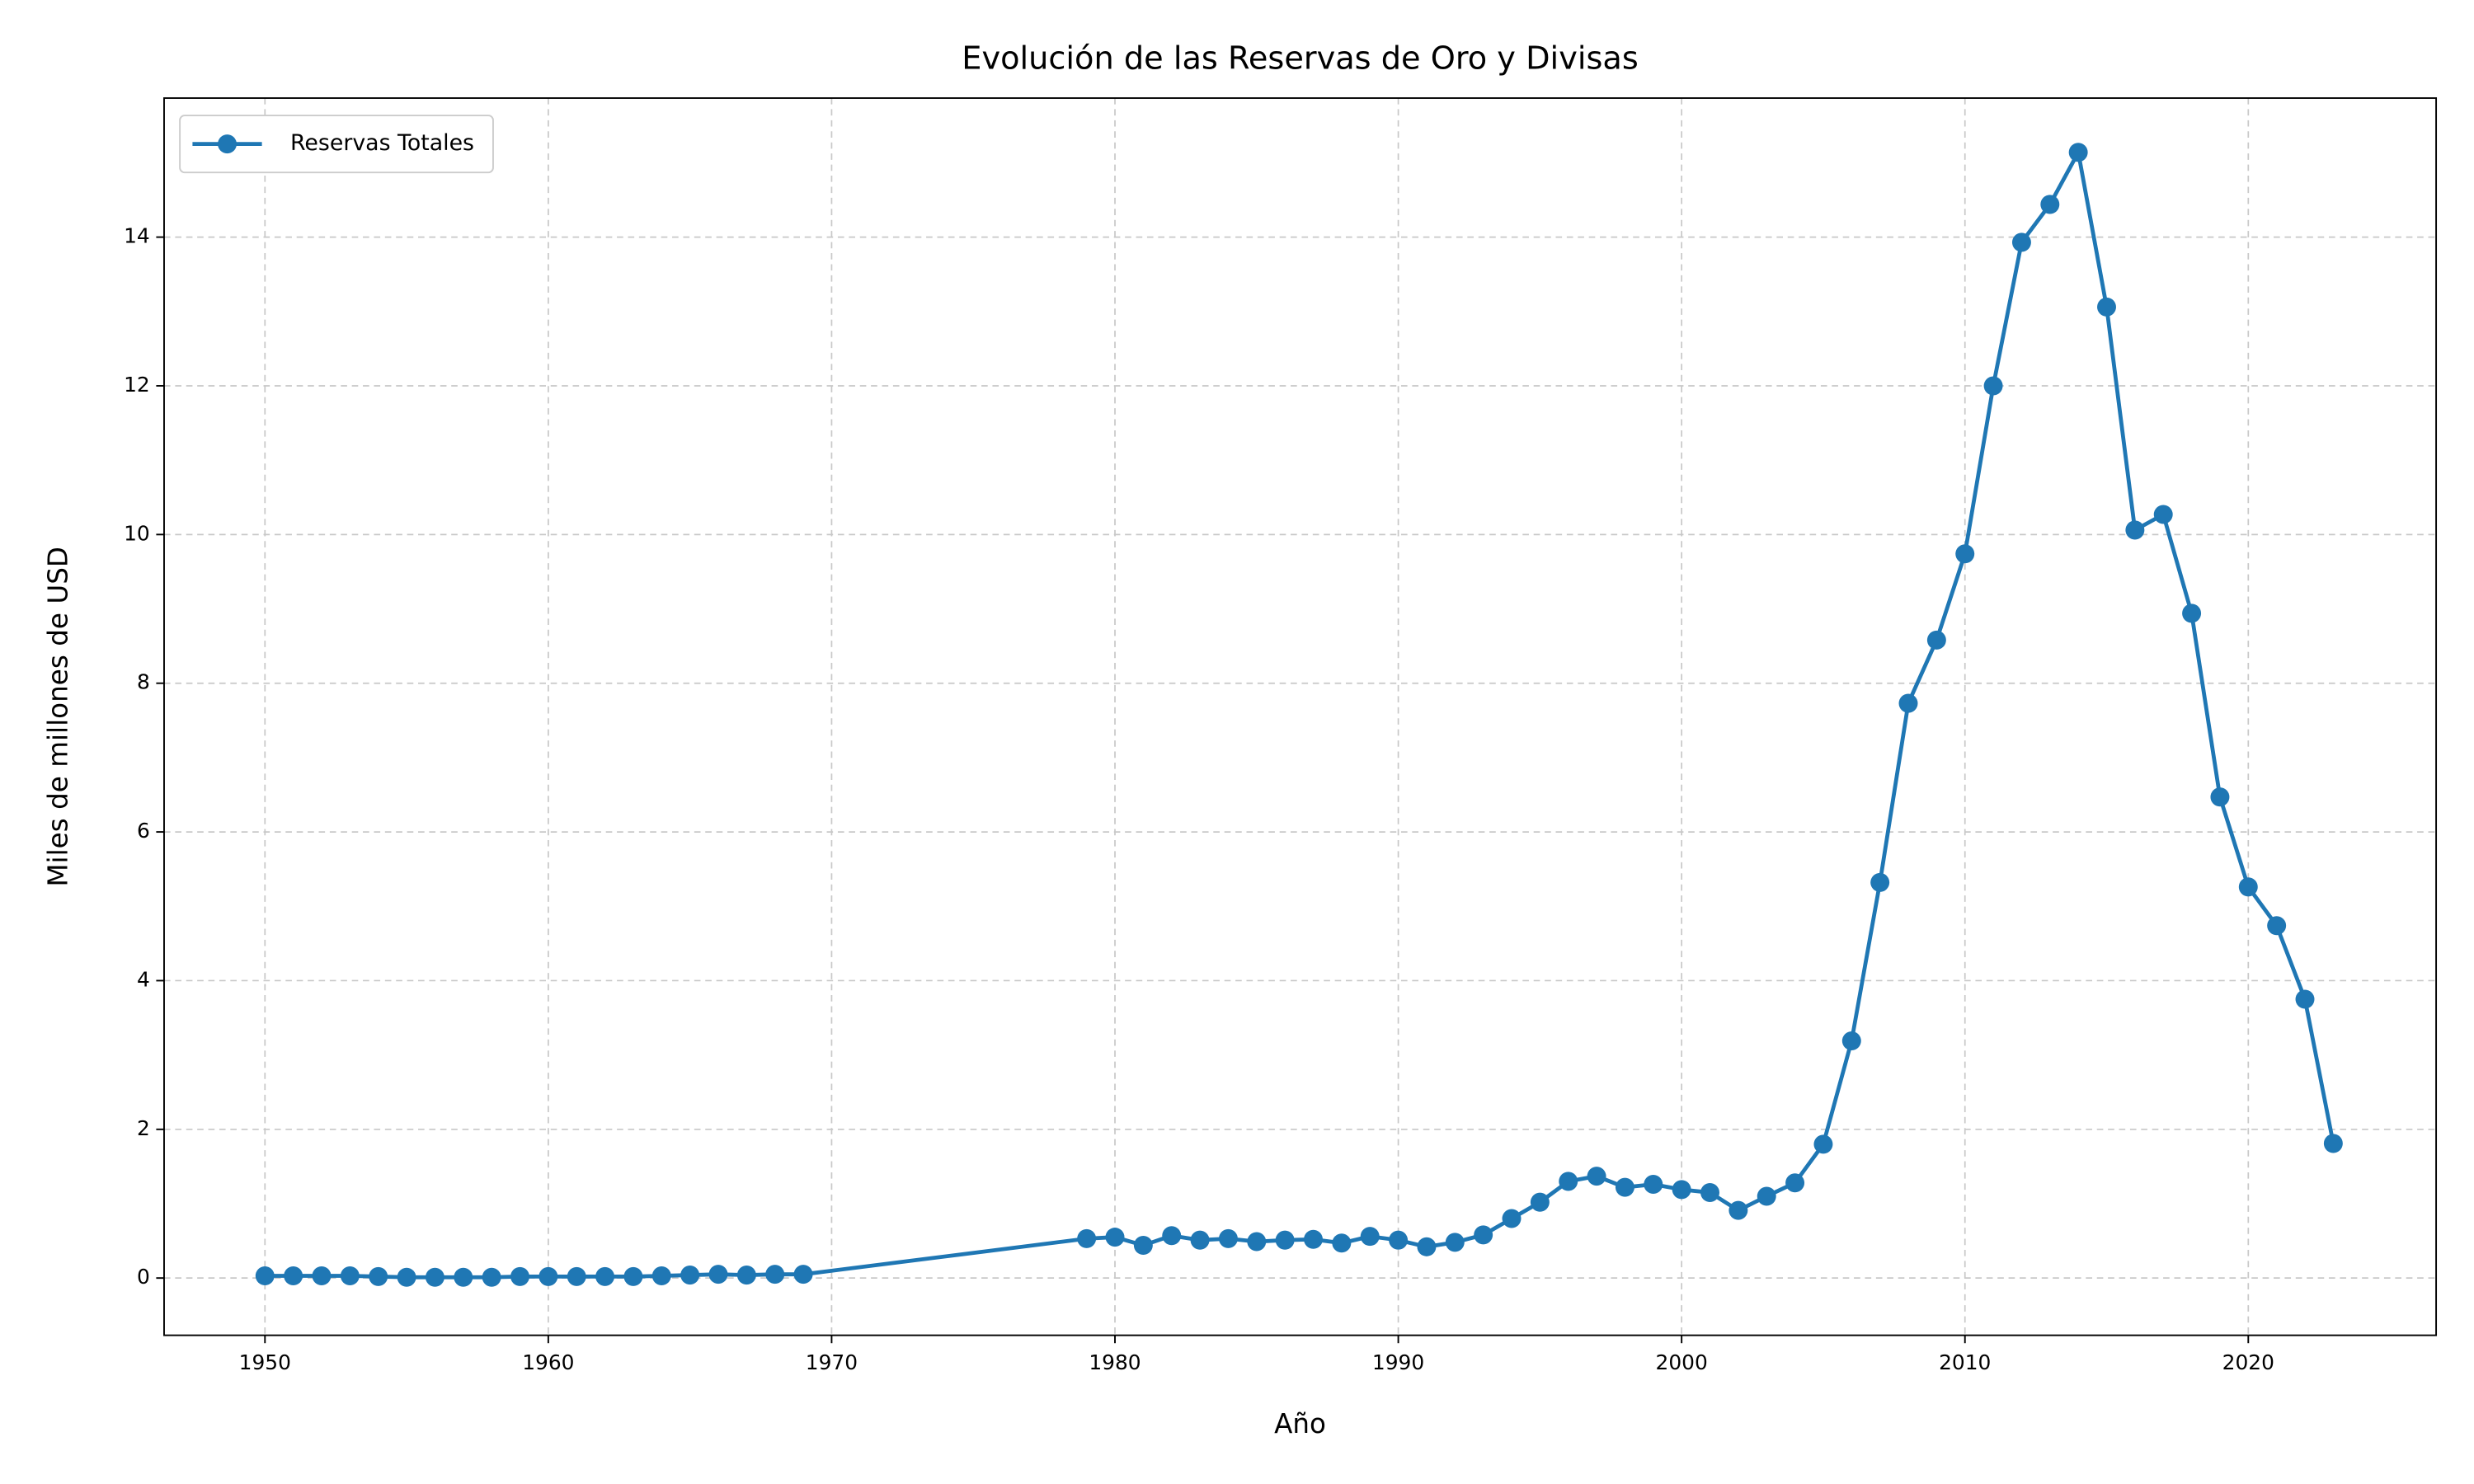 Image resolution: width=2474 pixels, height=1484 pixels. I want to click on y-tick-label: 14, so click(137, 236).